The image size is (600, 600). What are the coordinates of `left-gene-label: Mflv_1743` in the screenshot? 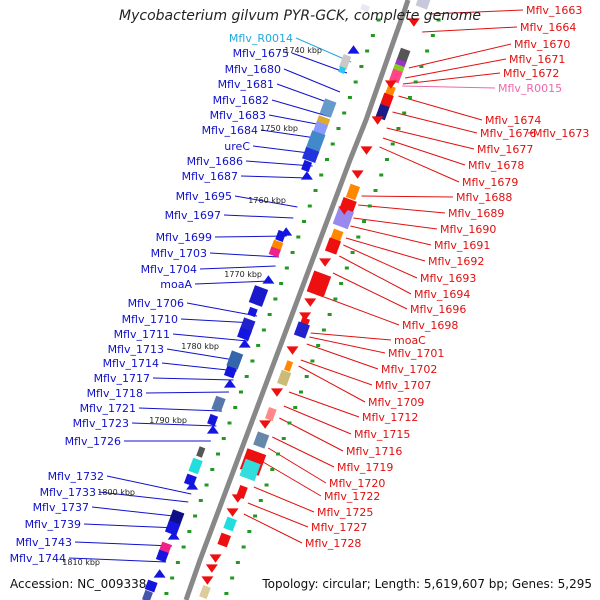 It's located at (44, 542).